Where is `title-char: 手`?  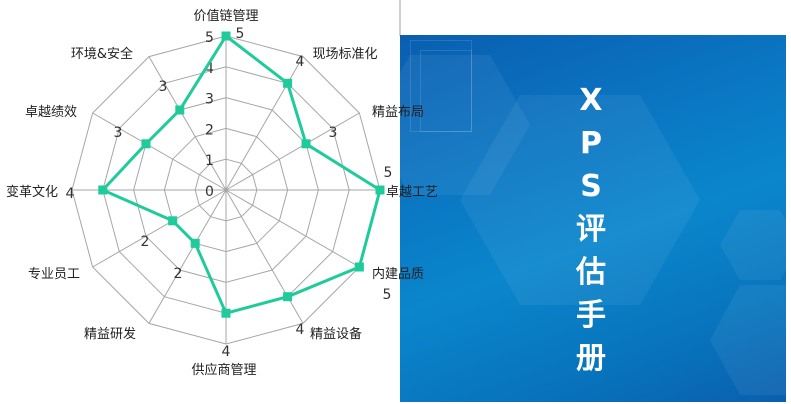 title-char: 手 is located at coordinates (591, 315).